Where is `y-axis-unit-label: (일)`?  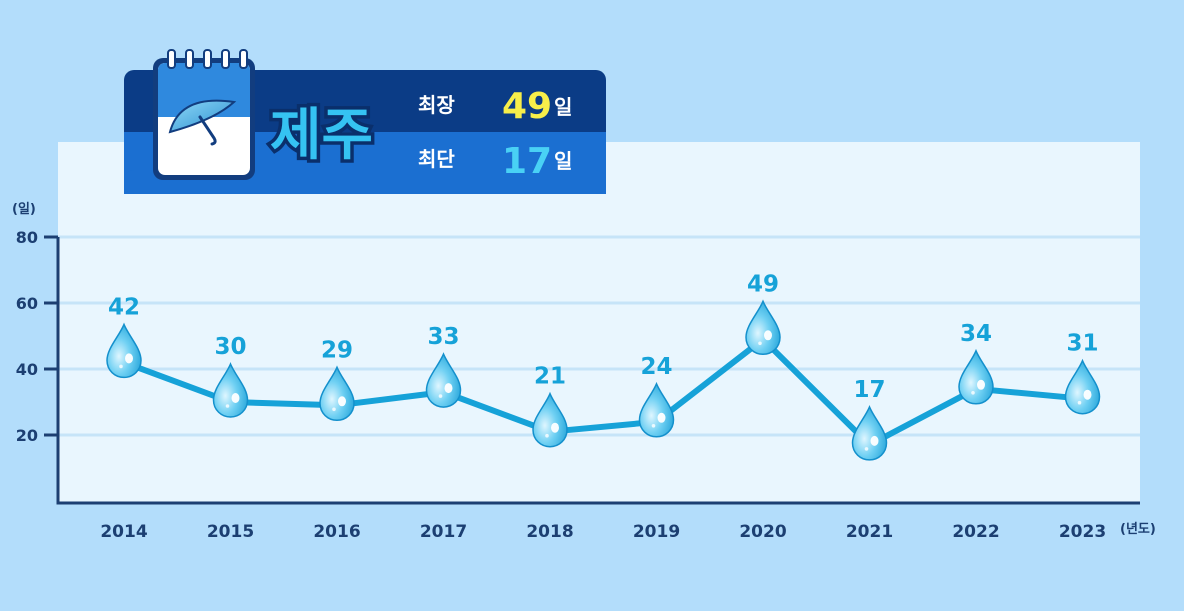 y-axis-unit-label: (일) is located at coordinates (24, 209).